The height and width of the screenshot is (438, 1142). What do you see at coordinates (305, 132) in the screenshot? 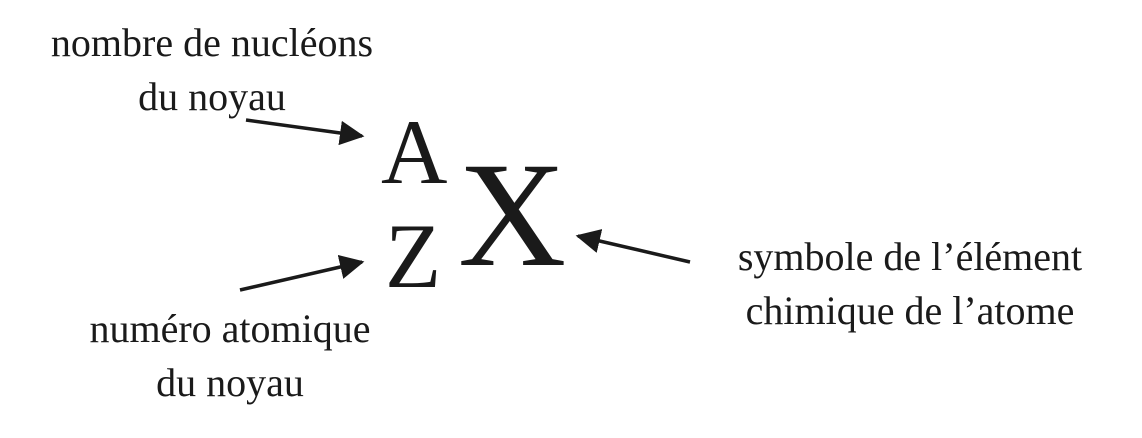
I see `arrow-to-mass-number` at bounding box center [305, 132].